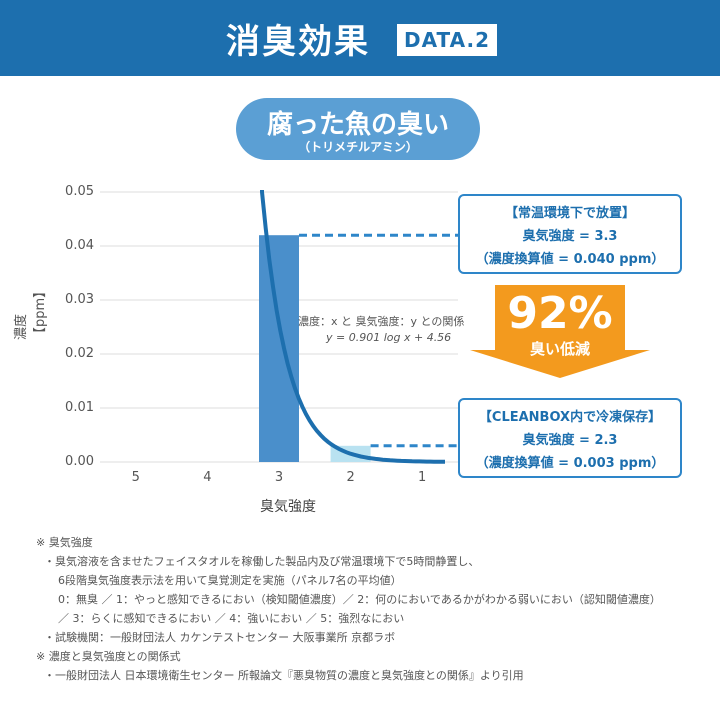  Describe the element at coordinates (298, 42) in the screenshot. I see `page-title: 消臭効果` at that location.